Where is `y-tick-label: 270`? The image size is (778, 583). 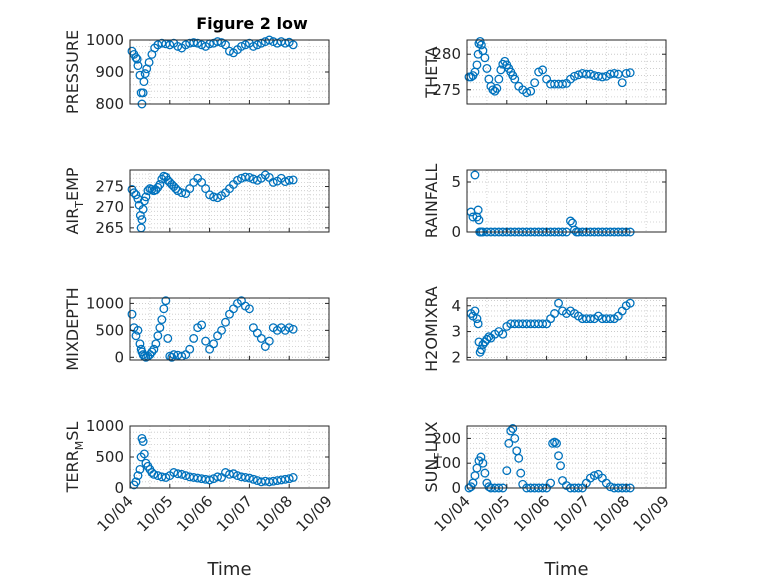 y-tick-label: 270 is located at coordinates (109, 207).